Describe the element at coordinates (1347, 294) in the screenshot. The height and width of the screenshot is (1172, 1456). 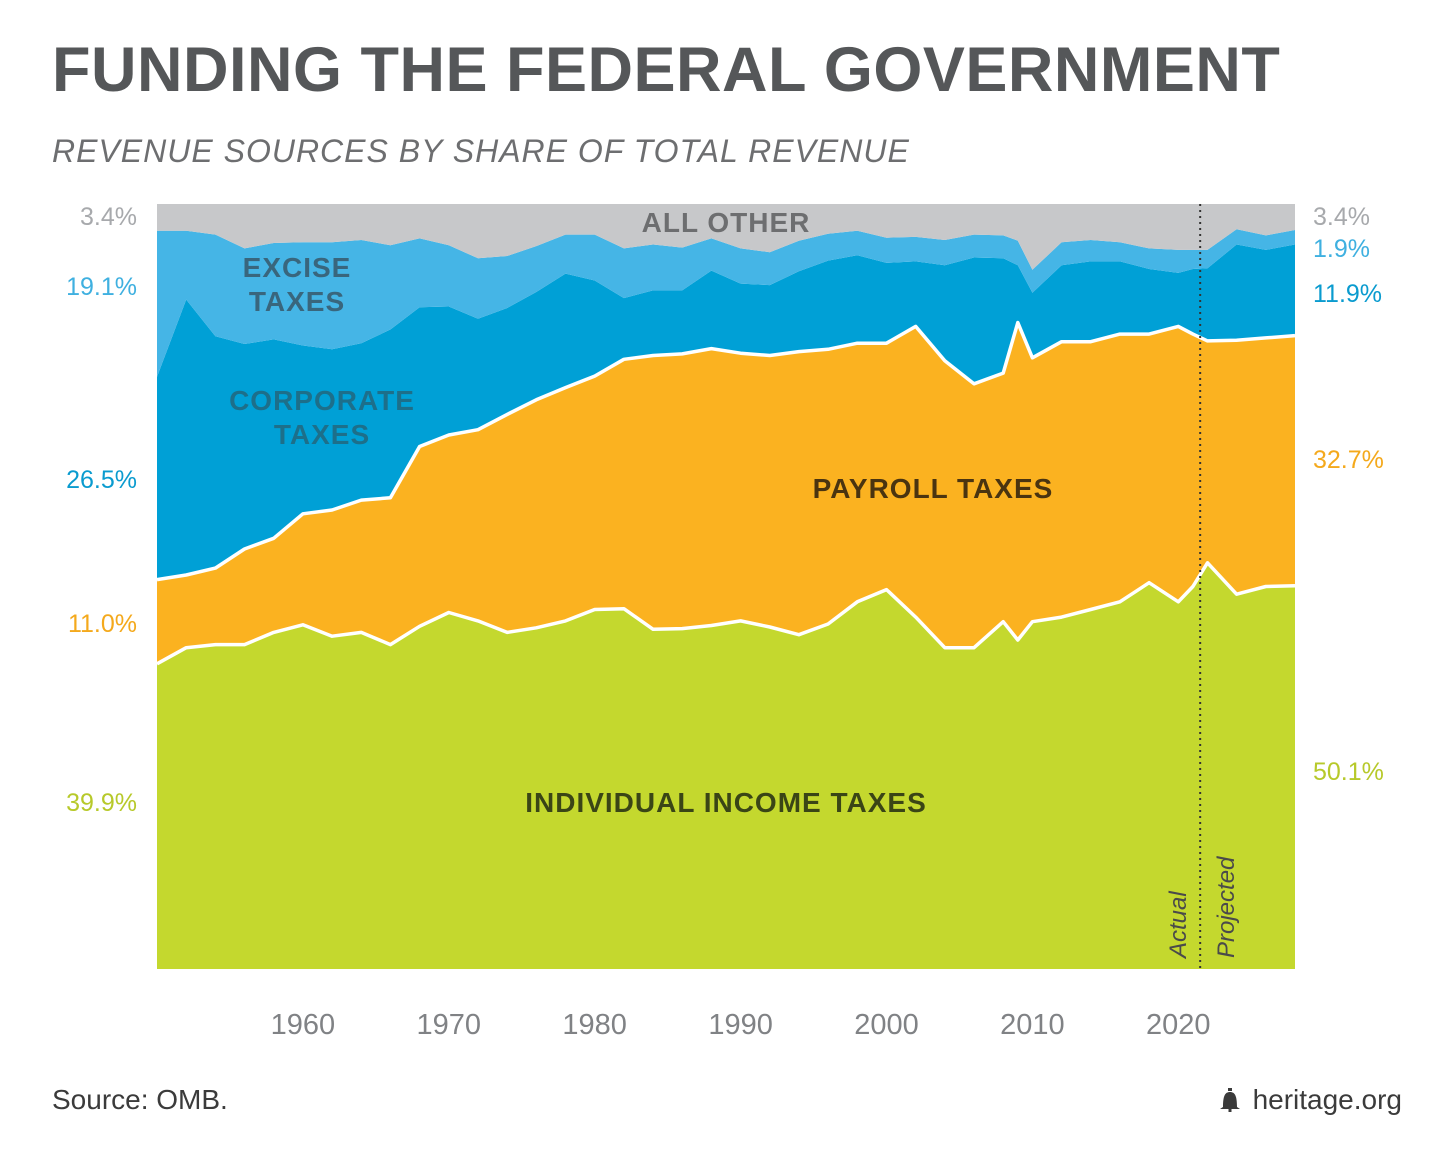
I see `right-share-corporate-taxes: 11.9%` at that location.